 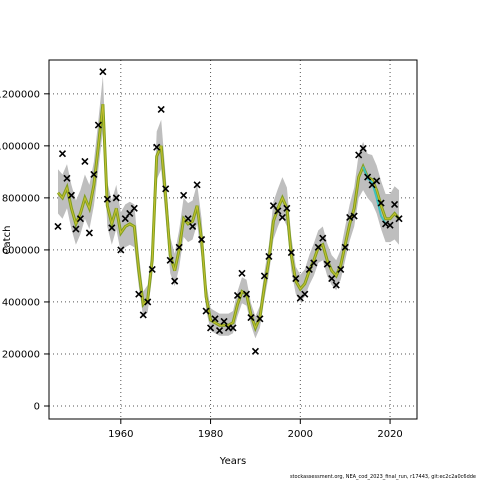 What do you see at coordinates (7, 240) in the screenshot?
I see `y-axis-title: Catch` at bounding box center [7, 240].